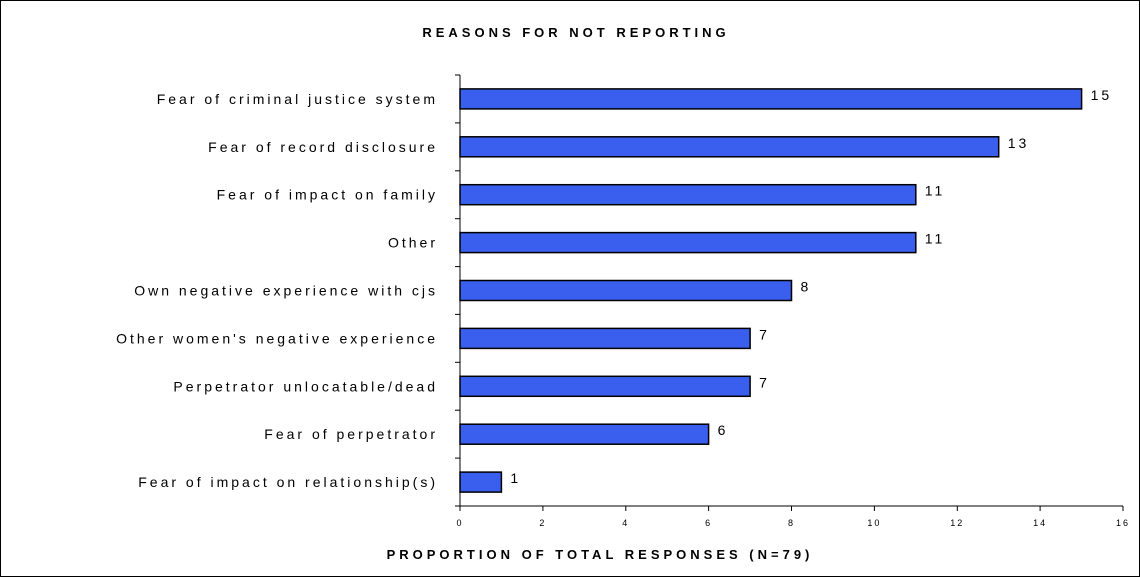 The width and height of the screenshot is (1140, 577). What do you see at coordinates (764, 334) in the screenshot?
I see `value-label-5: 7` at bounding box center [764, 334].